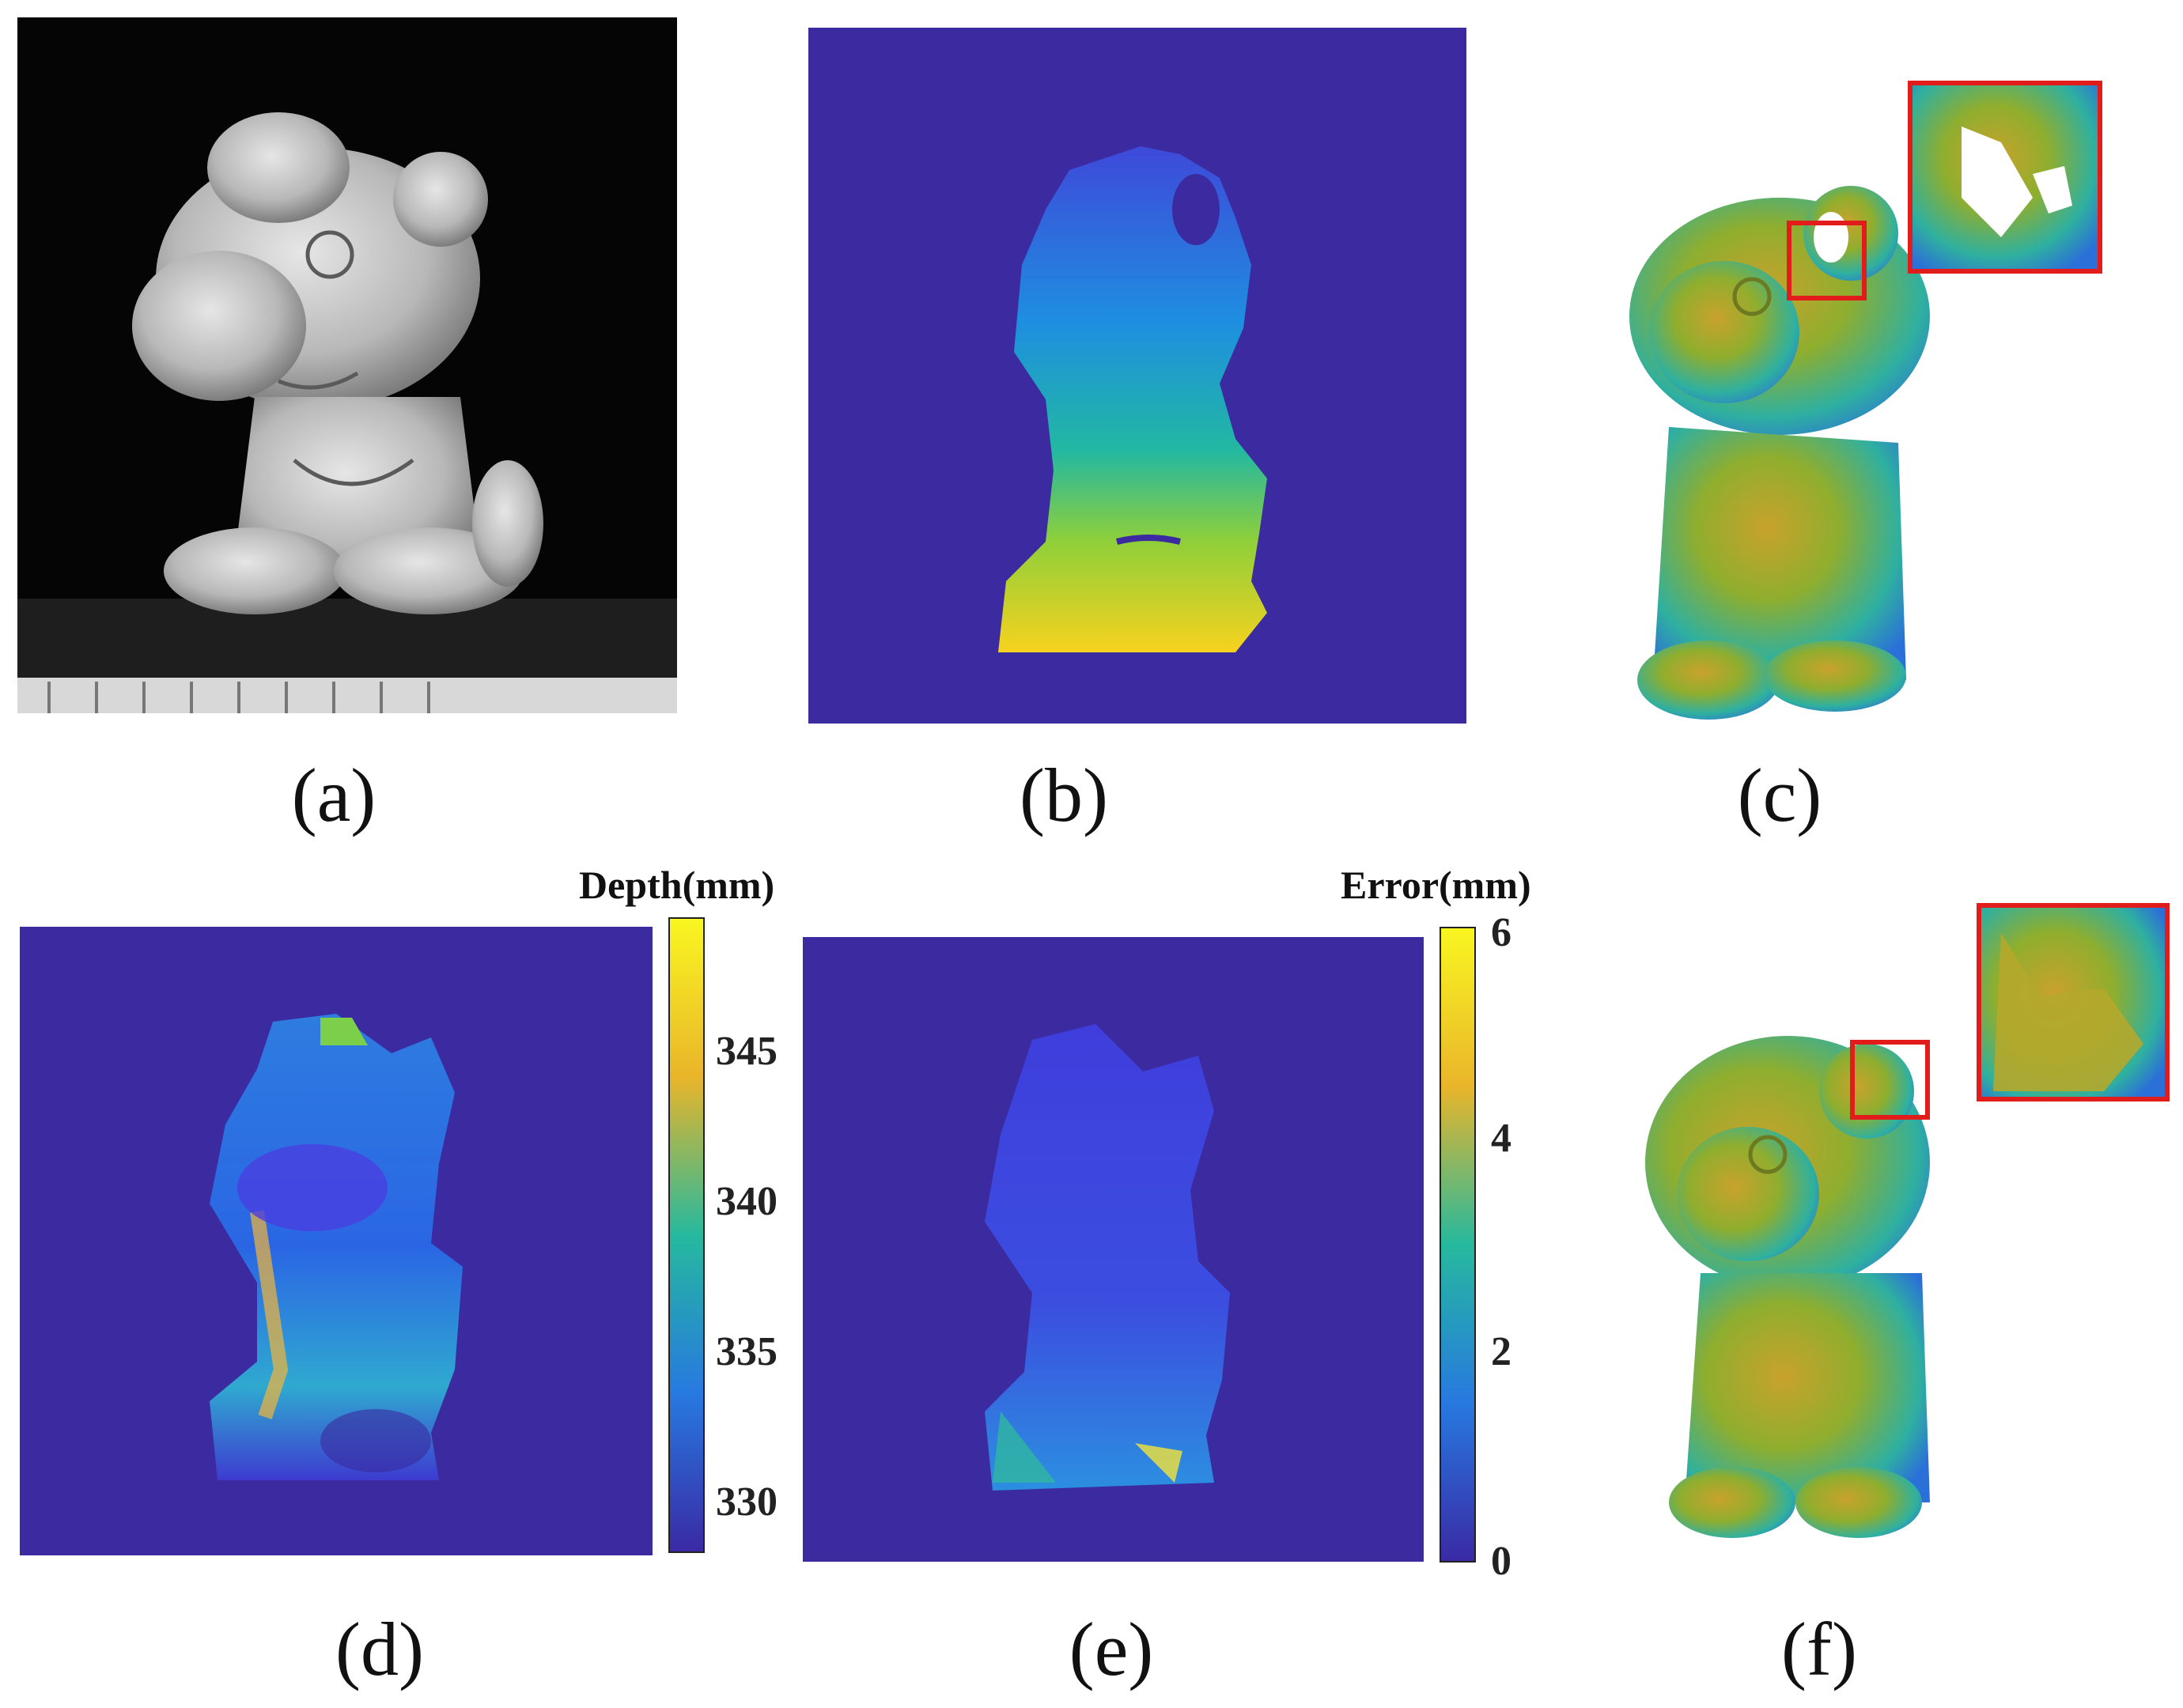 The height and width of the screenshot is (1708, 2183). I want to click on panel-label-b: (b), so click(1064, 795).